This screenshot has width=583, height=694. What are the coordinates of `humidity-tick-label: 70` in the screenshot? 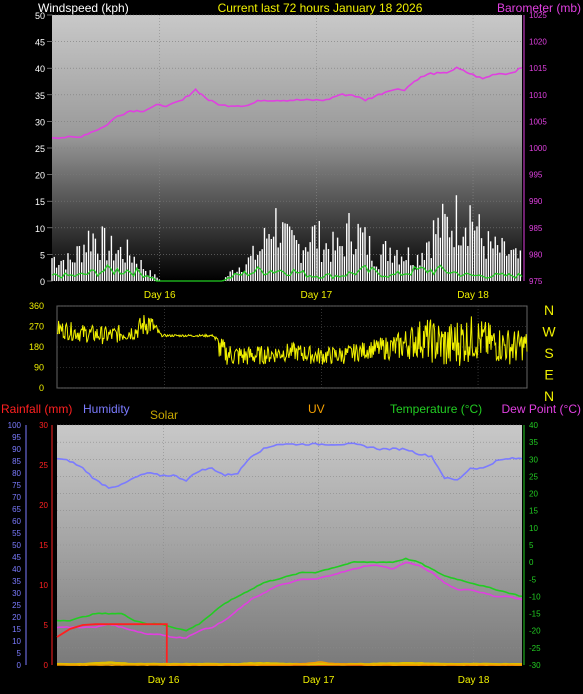 It's located at (16, 497).